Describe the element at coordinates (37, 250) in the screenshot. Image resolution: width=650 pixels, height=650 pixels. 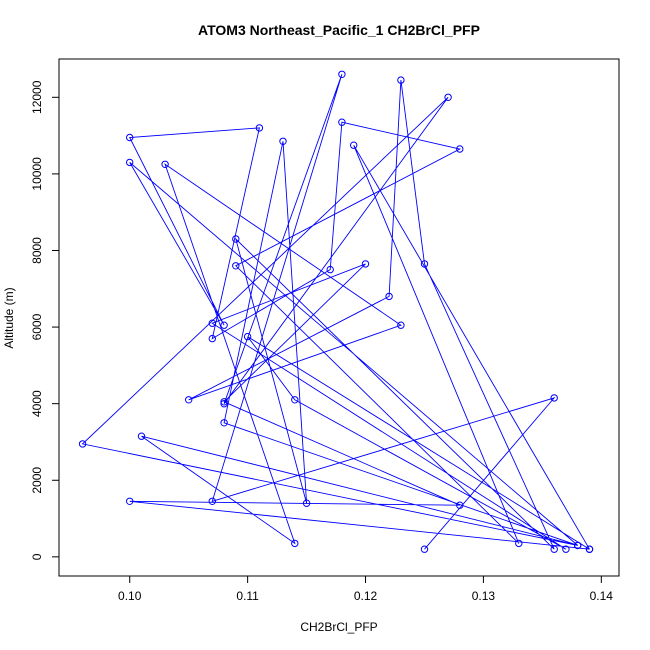
I see `y-tick-label: 8000` at that location.